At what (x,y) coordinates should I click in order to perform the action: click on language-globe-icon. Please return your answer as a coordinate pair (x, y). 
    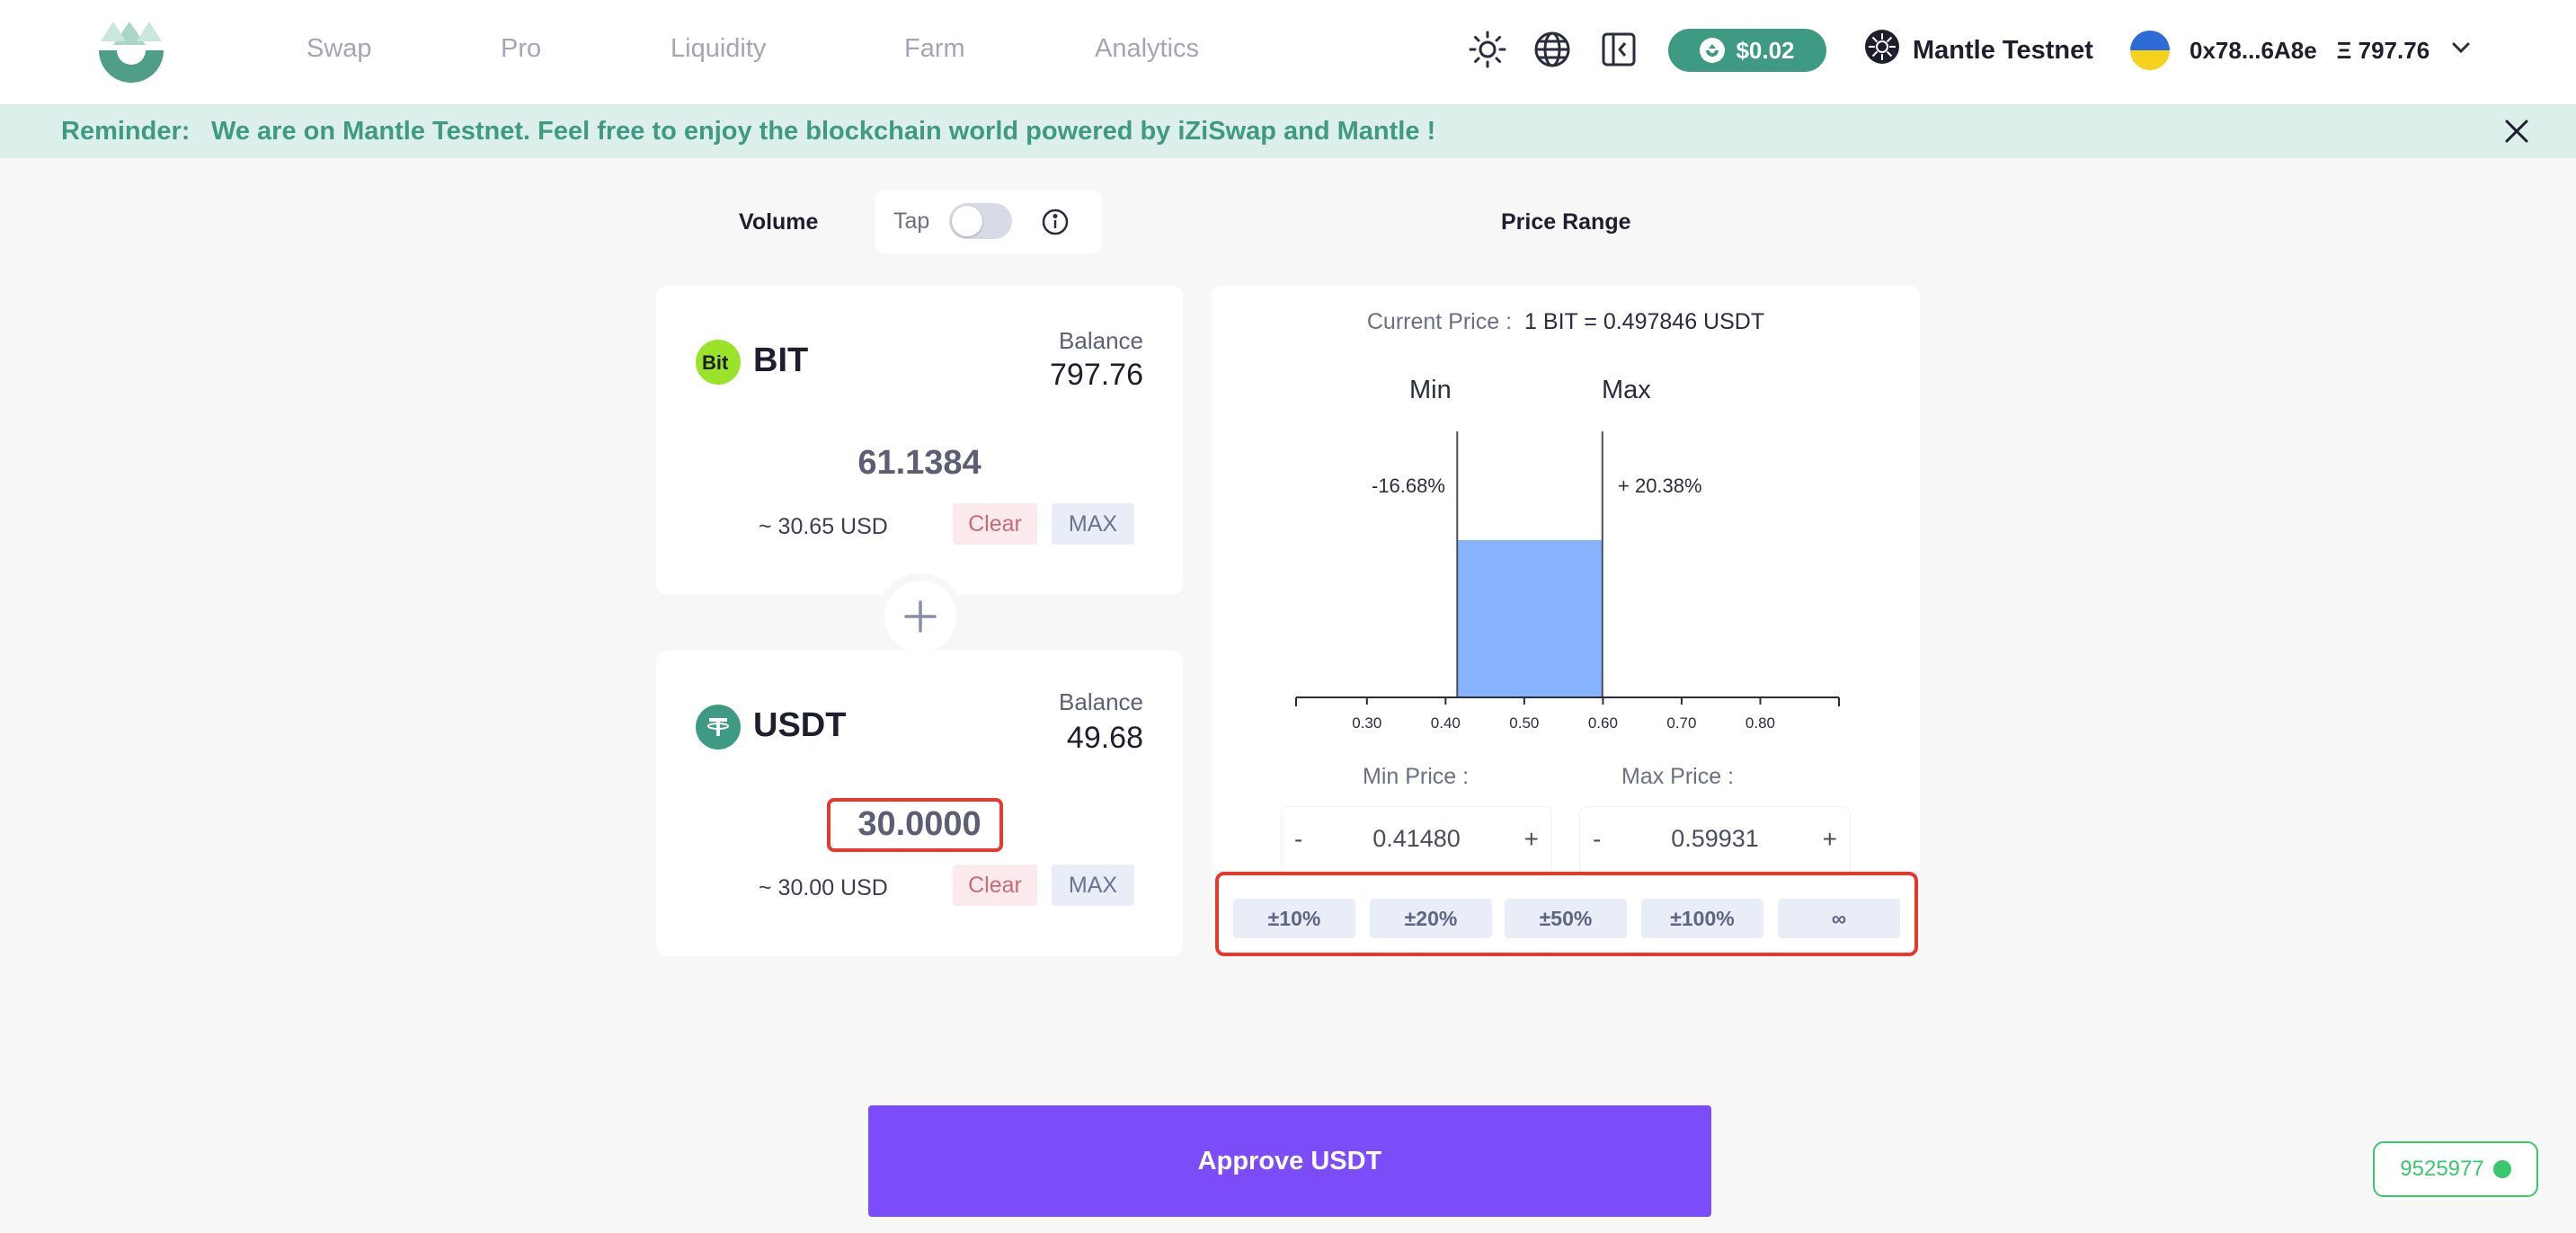
    Looking at the image, I should click on (1552, 49).